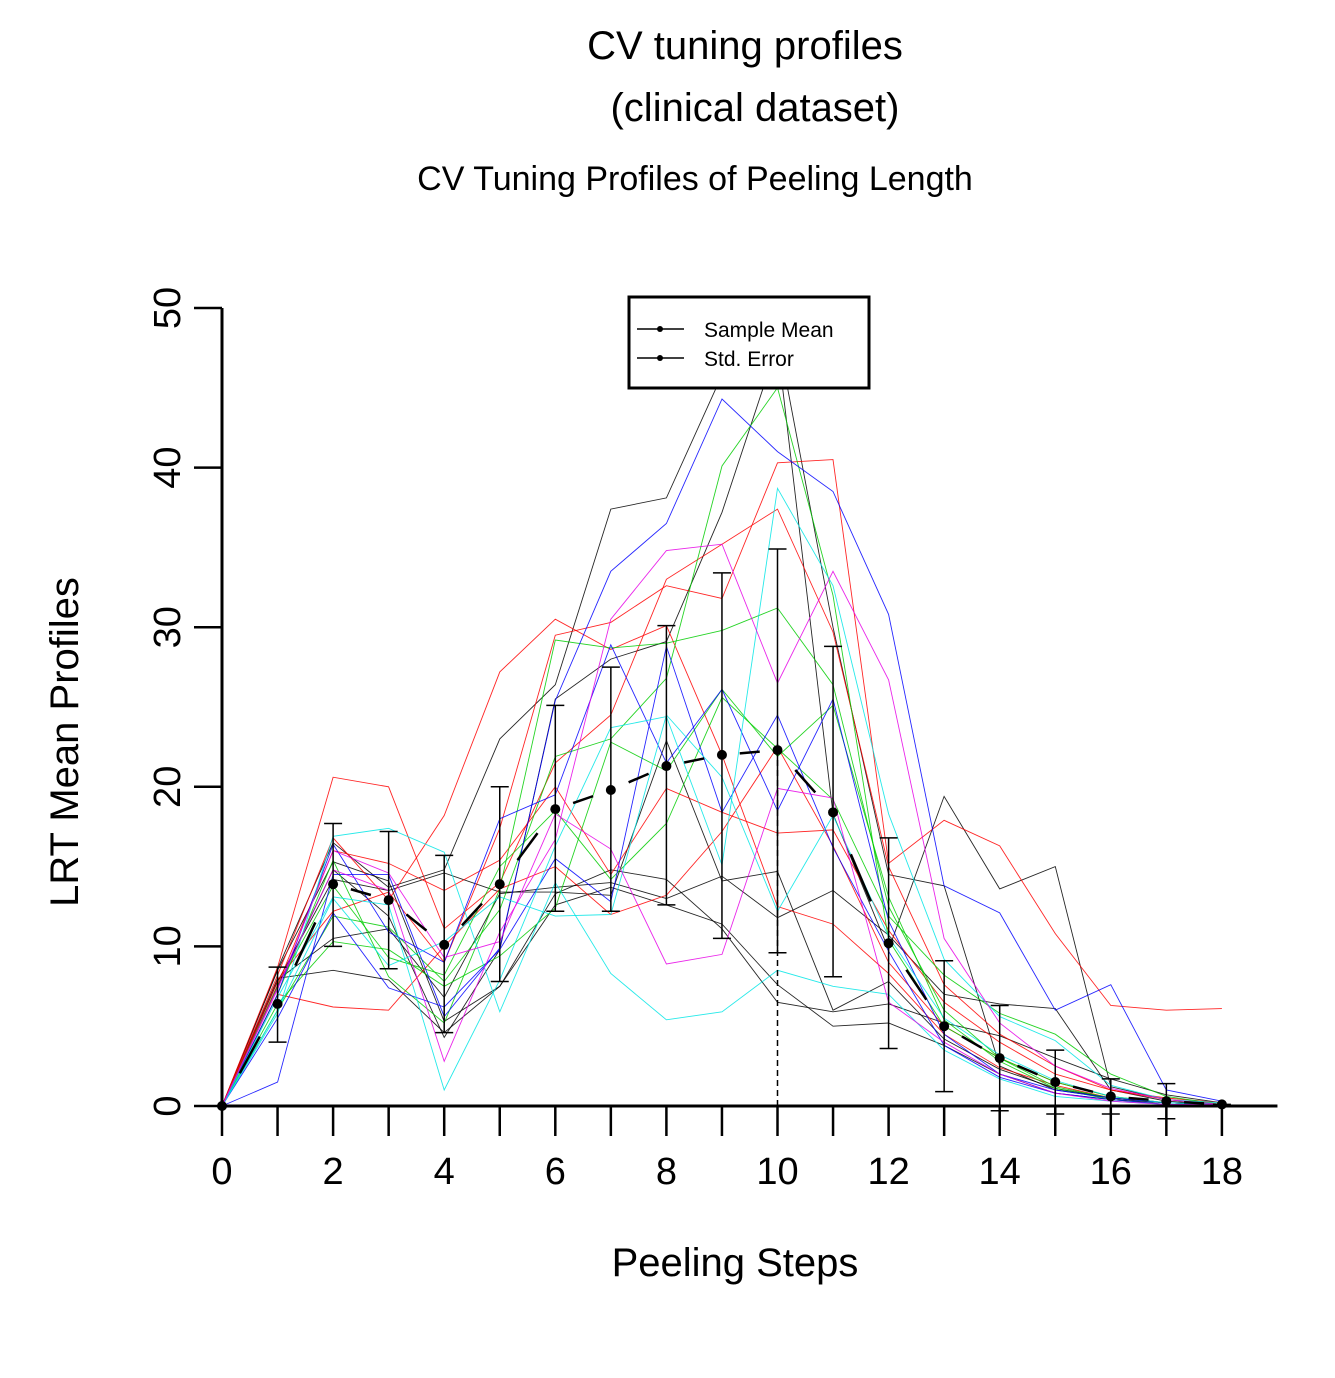 This screenshot has height=1378, width=1335. I want to click on legend-mean-dot, so click(660, 329).